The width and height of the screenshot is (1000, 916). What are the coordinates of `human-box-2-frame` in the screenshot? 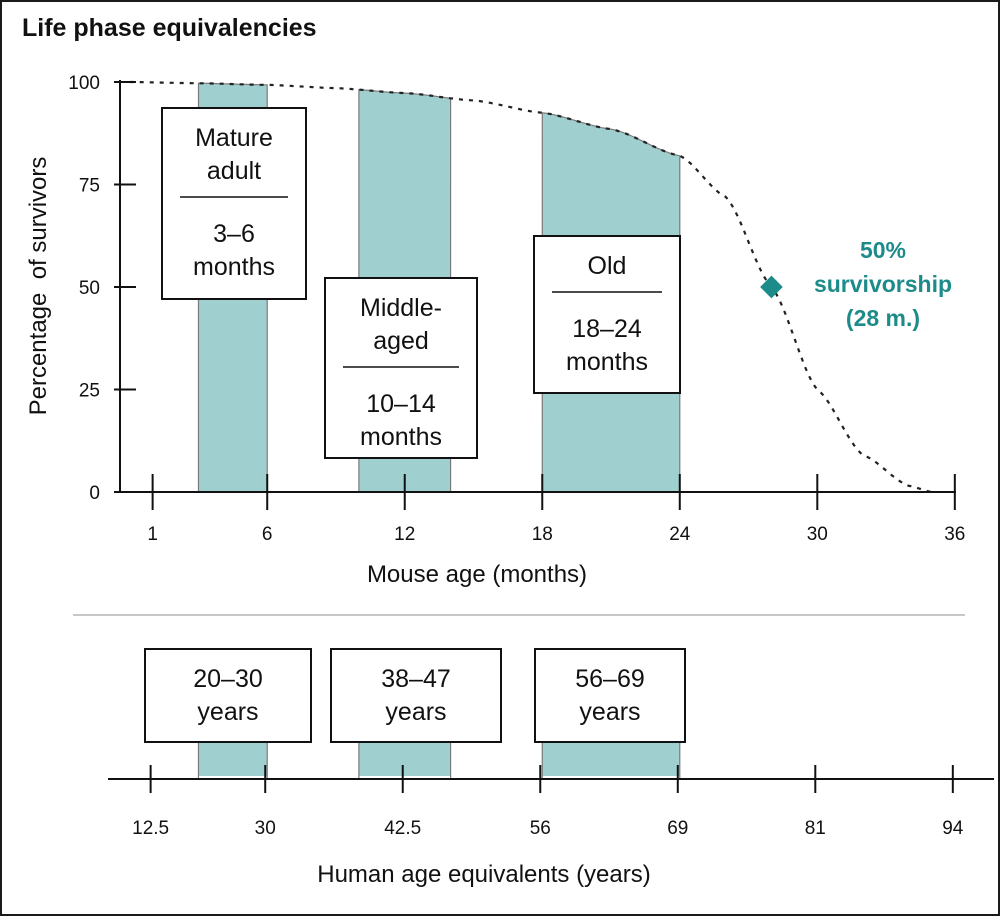 It's located at (416, 695).